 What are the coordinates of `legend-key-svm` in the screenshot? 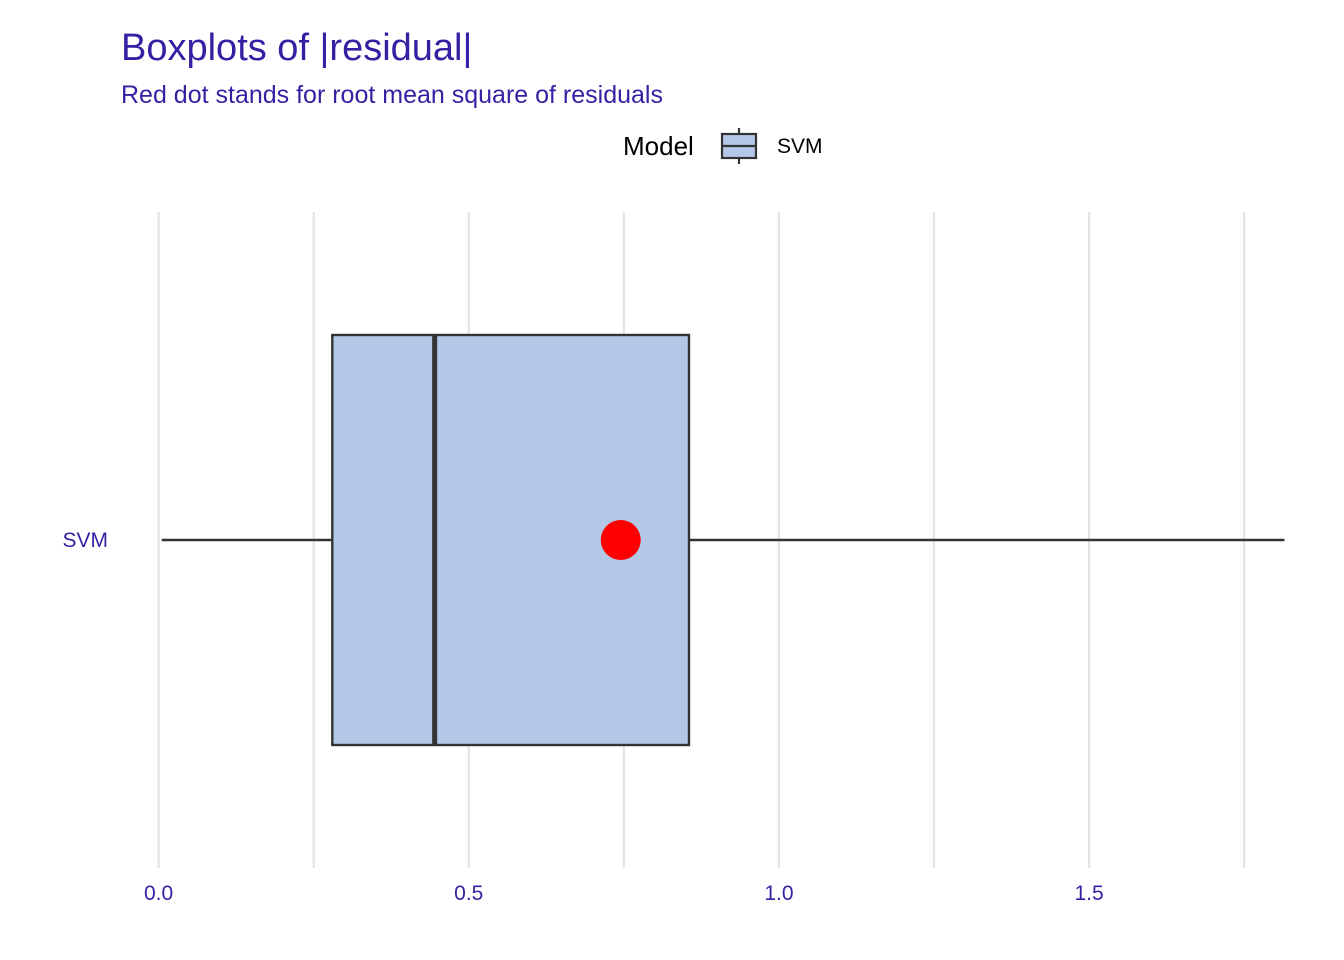 It's located at (739, 146).